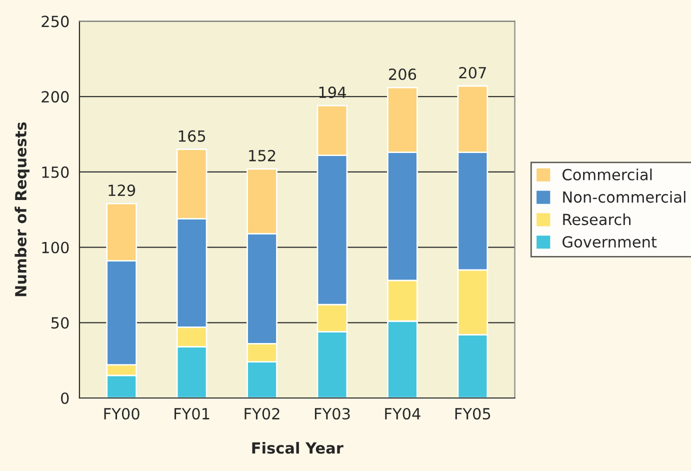  What do you see at coordinates (402, 414) in the screenshot?
I see `x-tick-label: FY04` at bounding box center [402, 414].